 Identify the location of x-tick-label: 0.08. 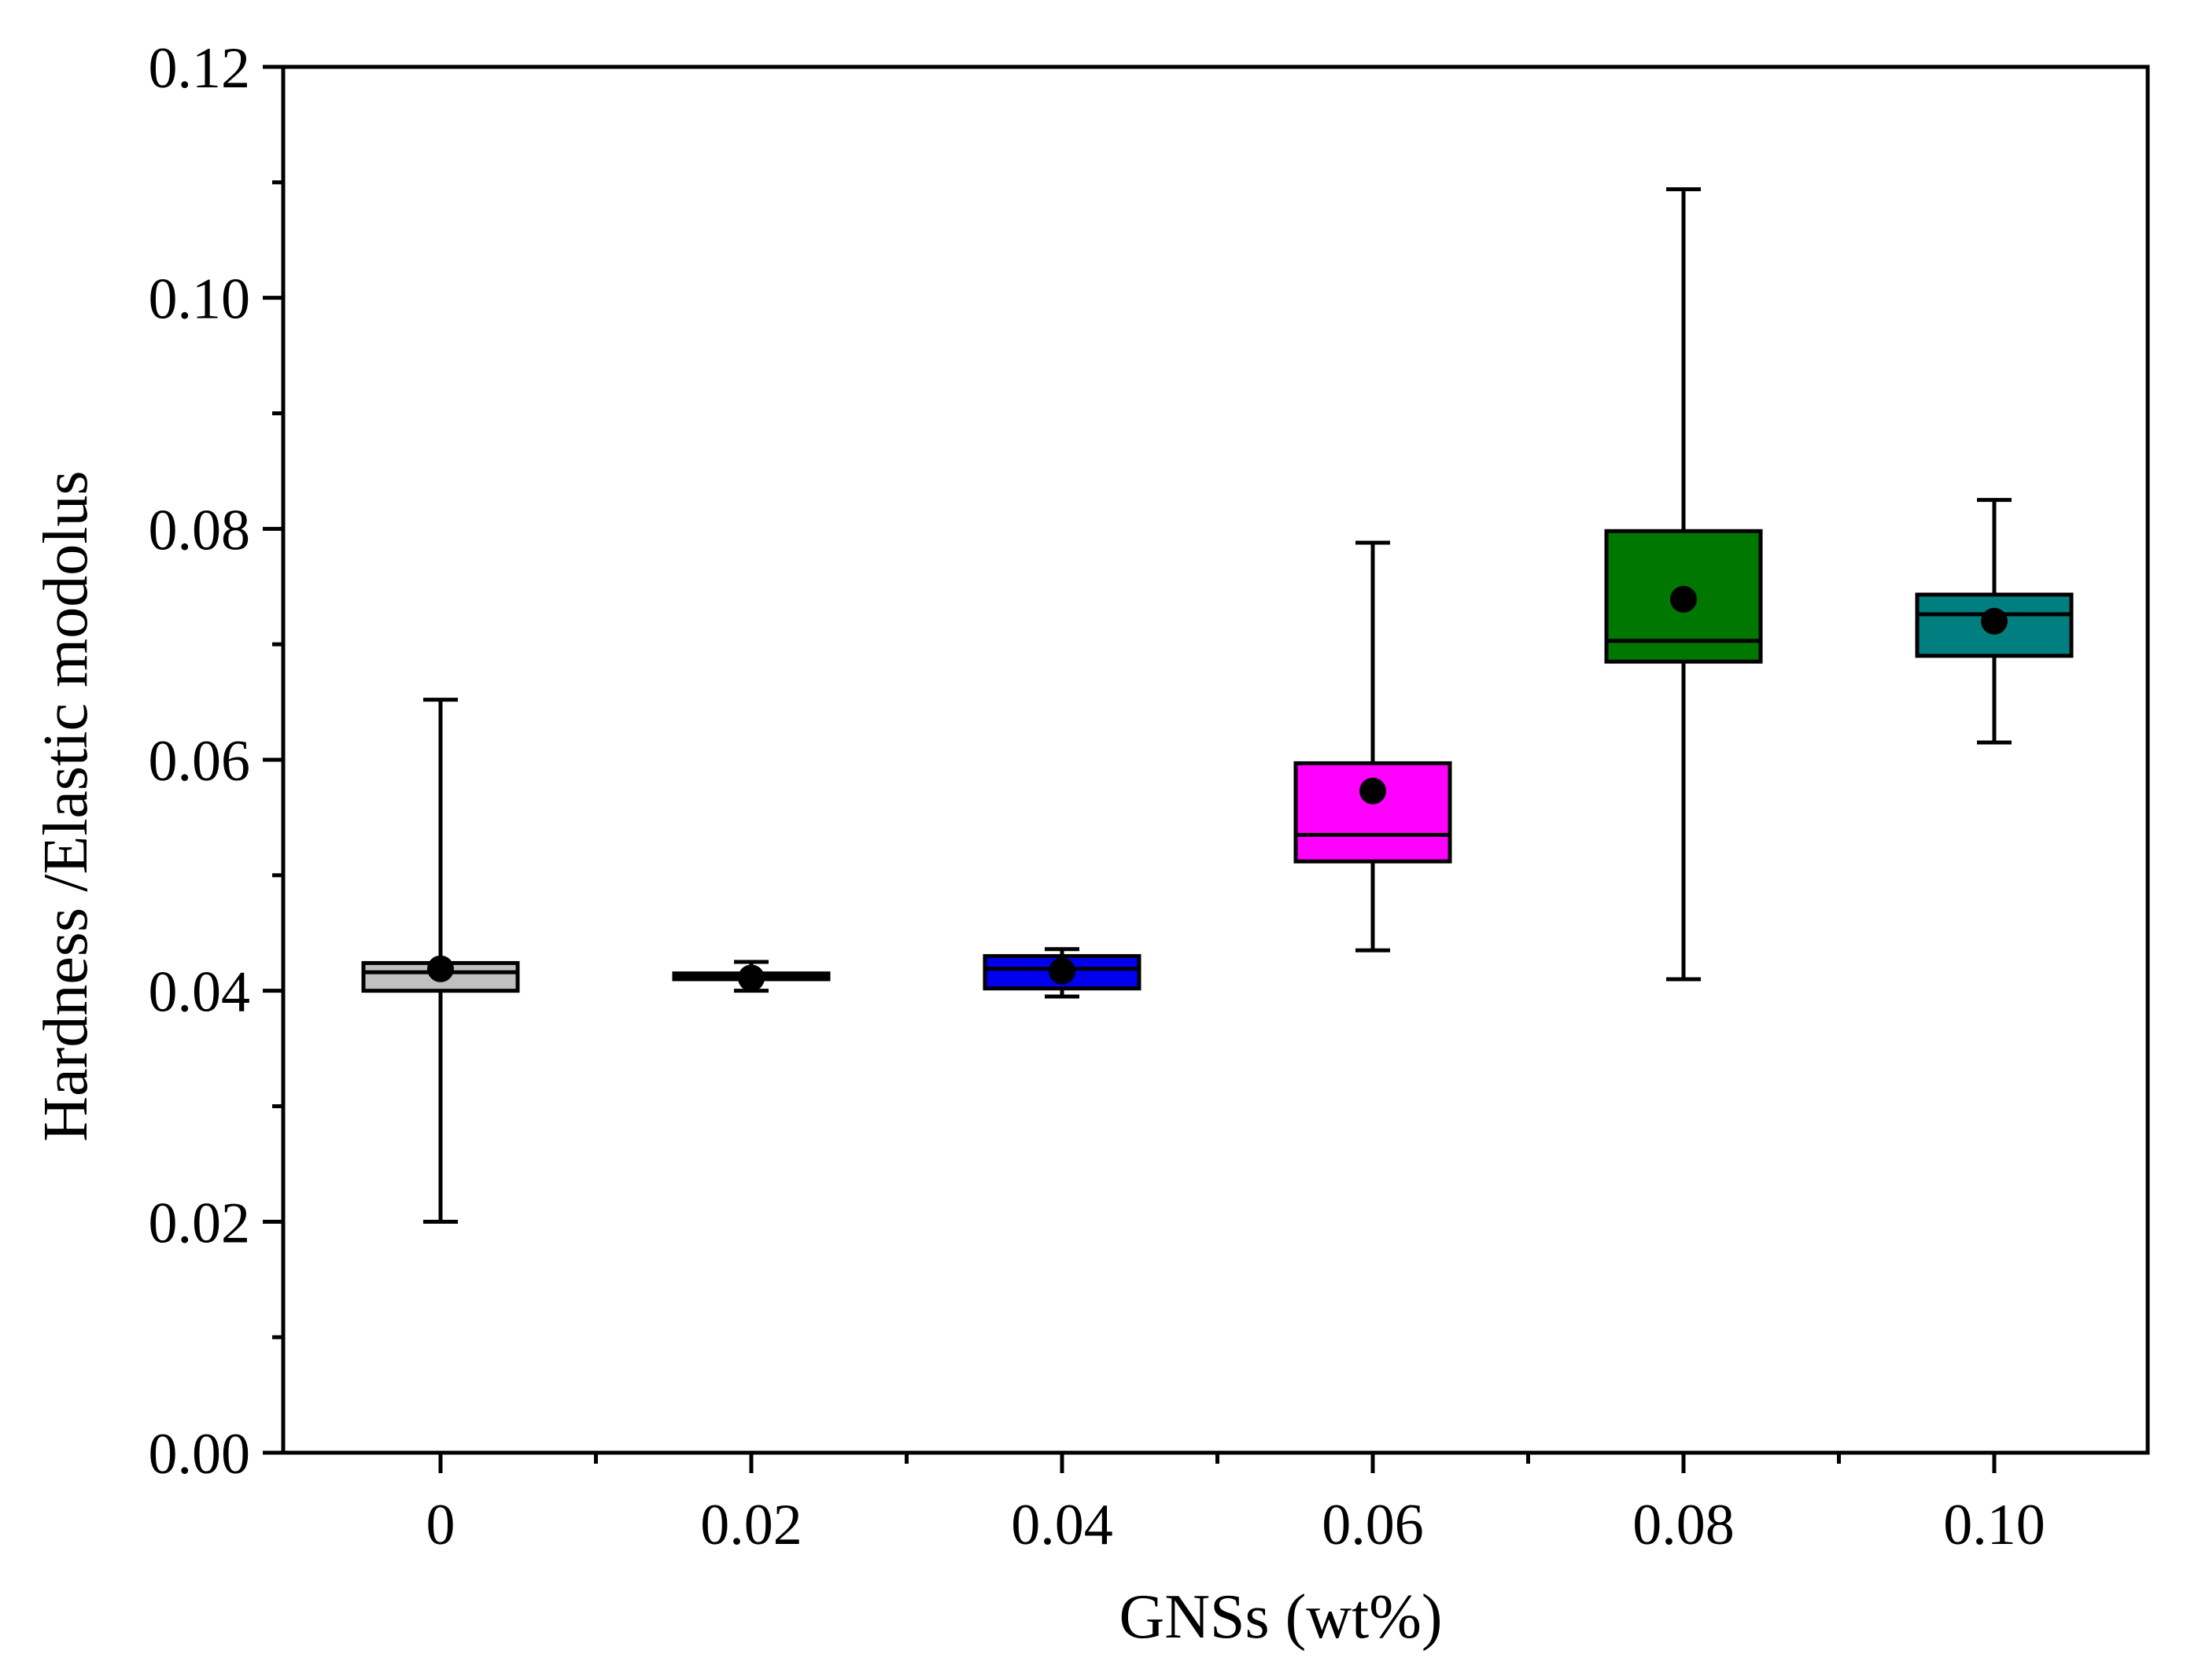
(1683, 1525).